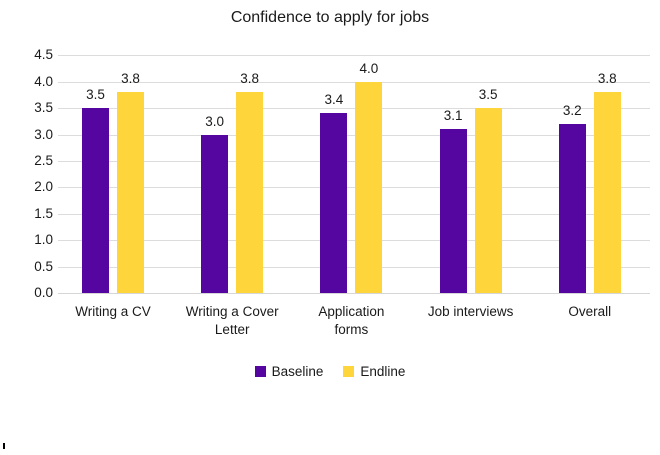  What do you see at coordinates (43, 81) in the screenshot?
I see `y-tick-label: 4.0` at bounding box center [43, 81].